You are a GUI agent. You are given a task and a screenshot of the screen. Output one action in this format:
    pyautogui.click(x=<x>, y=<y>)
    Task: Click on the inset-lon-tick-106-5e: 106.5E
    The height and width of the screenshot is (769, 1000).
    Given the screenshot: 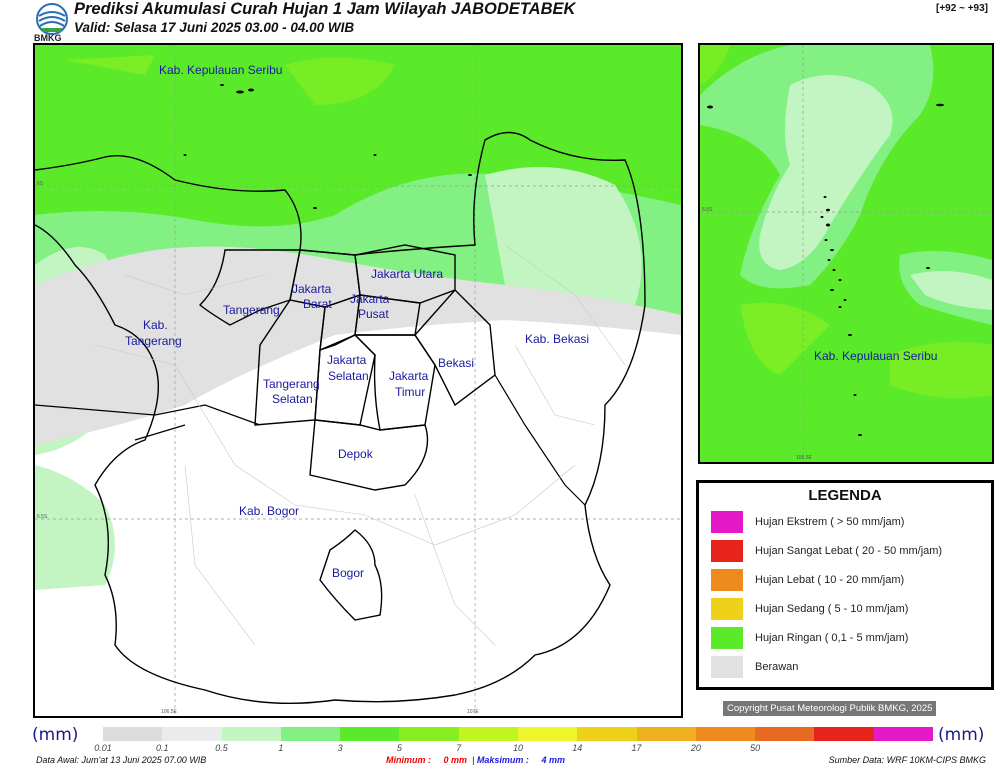 What is the action you would take?
    pyautogui.click(x=804, y=458)
    